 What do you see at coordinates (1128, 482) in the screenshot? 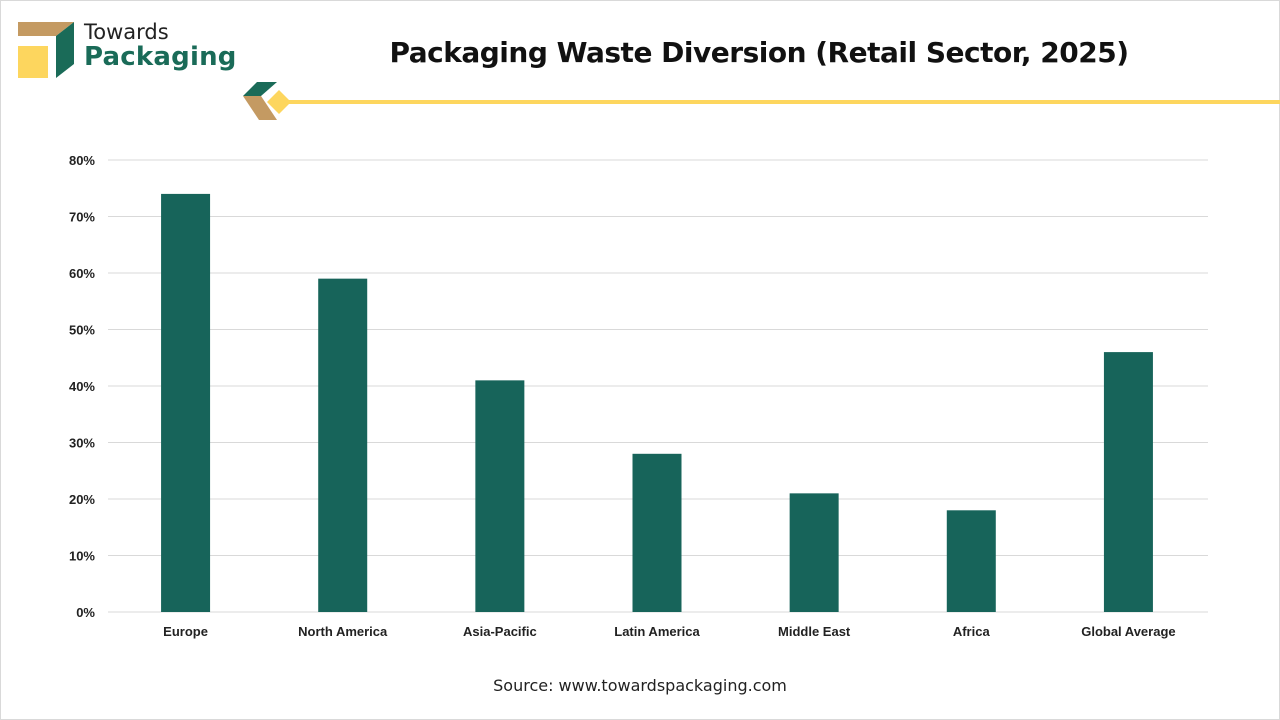
I see `bar-global-average` at bounding box center [1128, 482].